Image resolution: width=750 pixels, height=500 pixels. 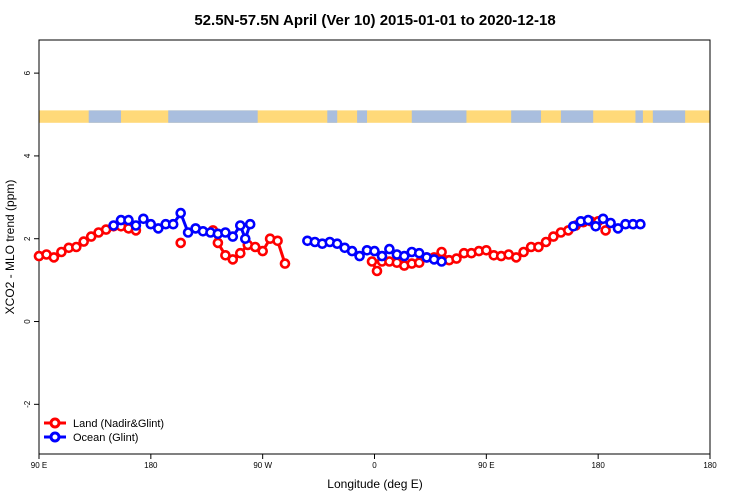 I want to click on land-ocean-band, so click(x=374, y=116).